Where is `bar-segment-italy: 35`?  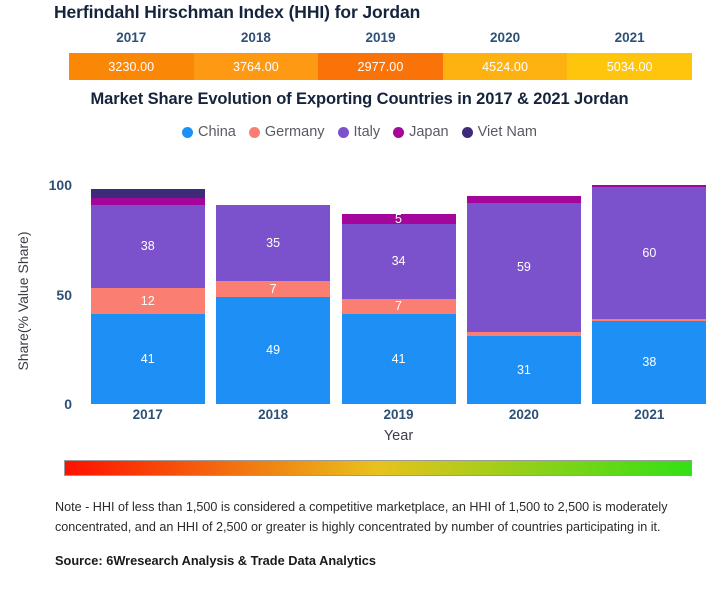
bar-segment-italy: 35 is located at coordinates (273, 243).